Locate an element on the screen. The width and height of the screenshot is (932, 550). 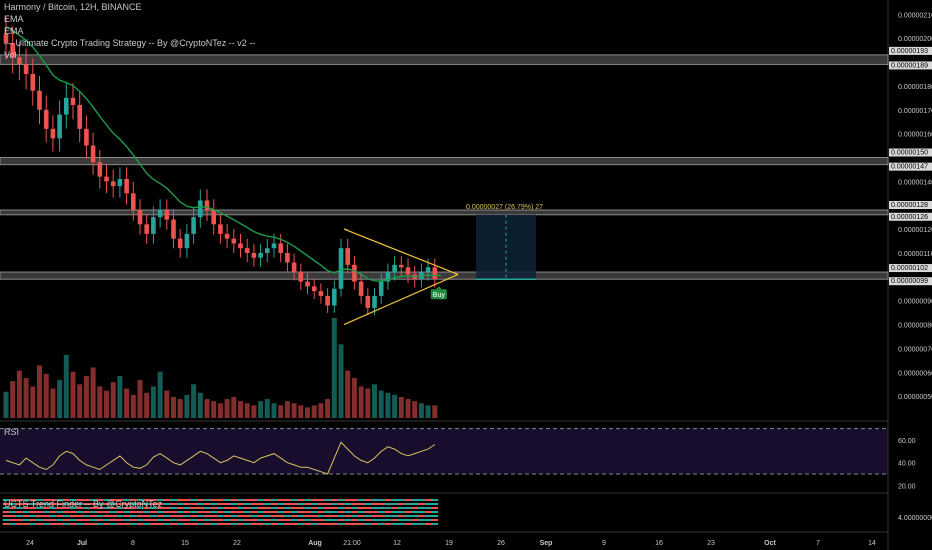
price-tick-label: 0.00000189 is located at coordinates (909, 65).